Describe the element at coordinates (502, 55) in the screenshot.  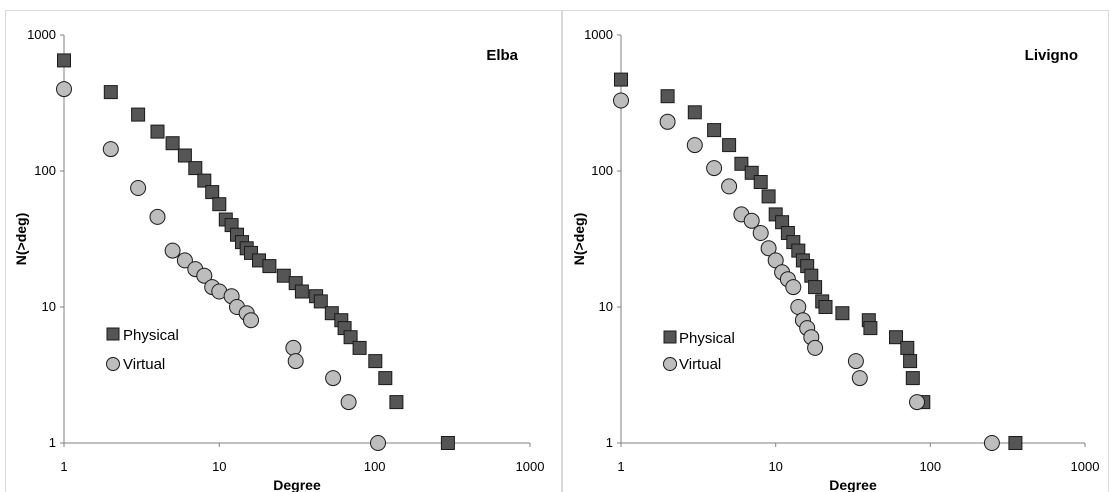
I see `chart-title: Elba` at that location.